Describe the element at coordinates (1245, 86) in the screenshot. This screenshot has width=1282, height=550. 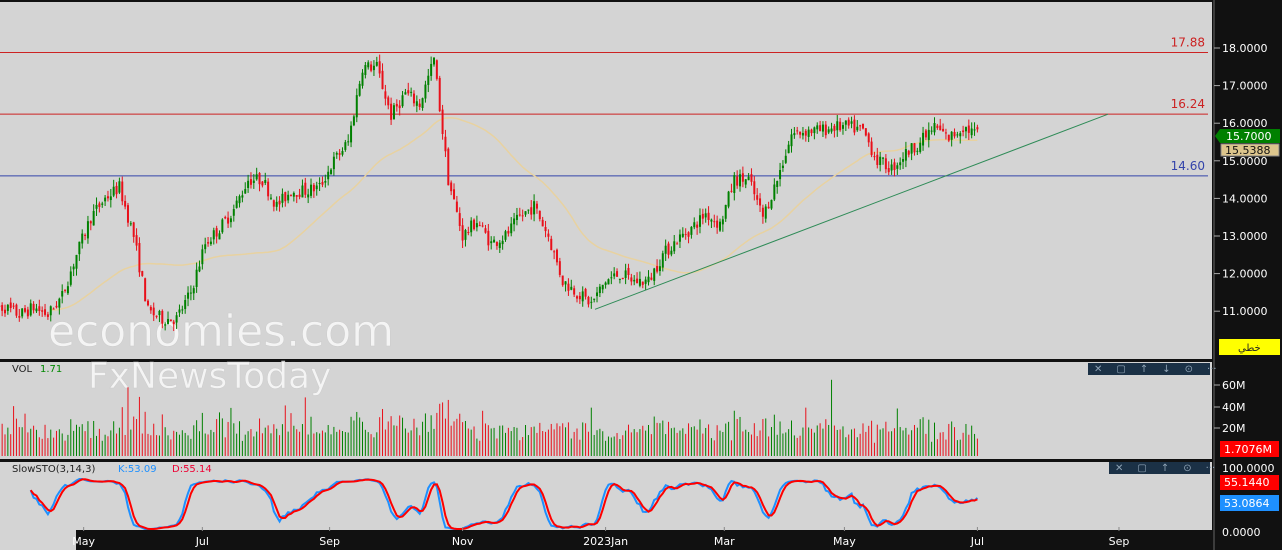
I see `price-tick-label: 17.0000` at that location.